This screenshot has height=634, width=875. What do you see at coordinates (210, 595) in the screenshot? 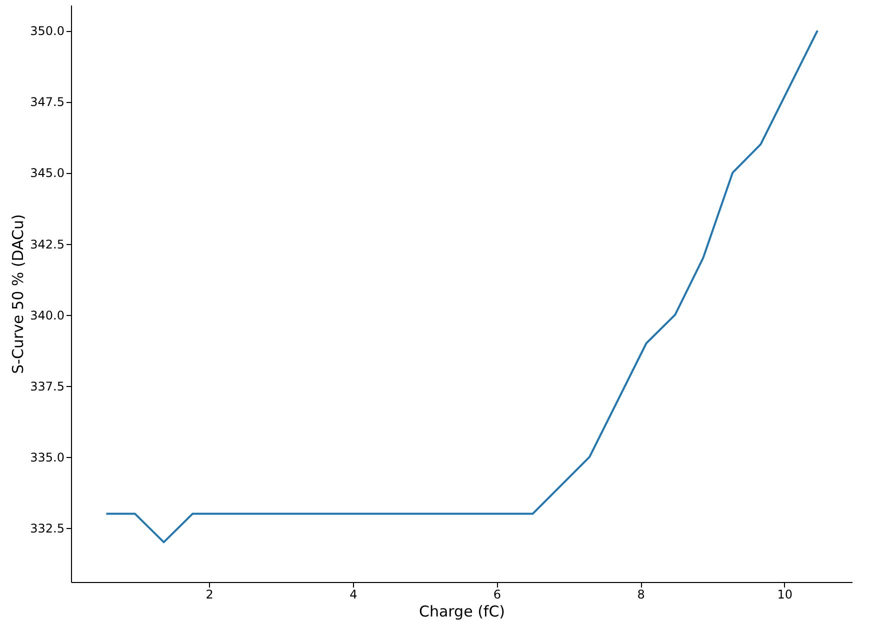
I see `x-tick-label: 2` at bounding box center [210, 595].